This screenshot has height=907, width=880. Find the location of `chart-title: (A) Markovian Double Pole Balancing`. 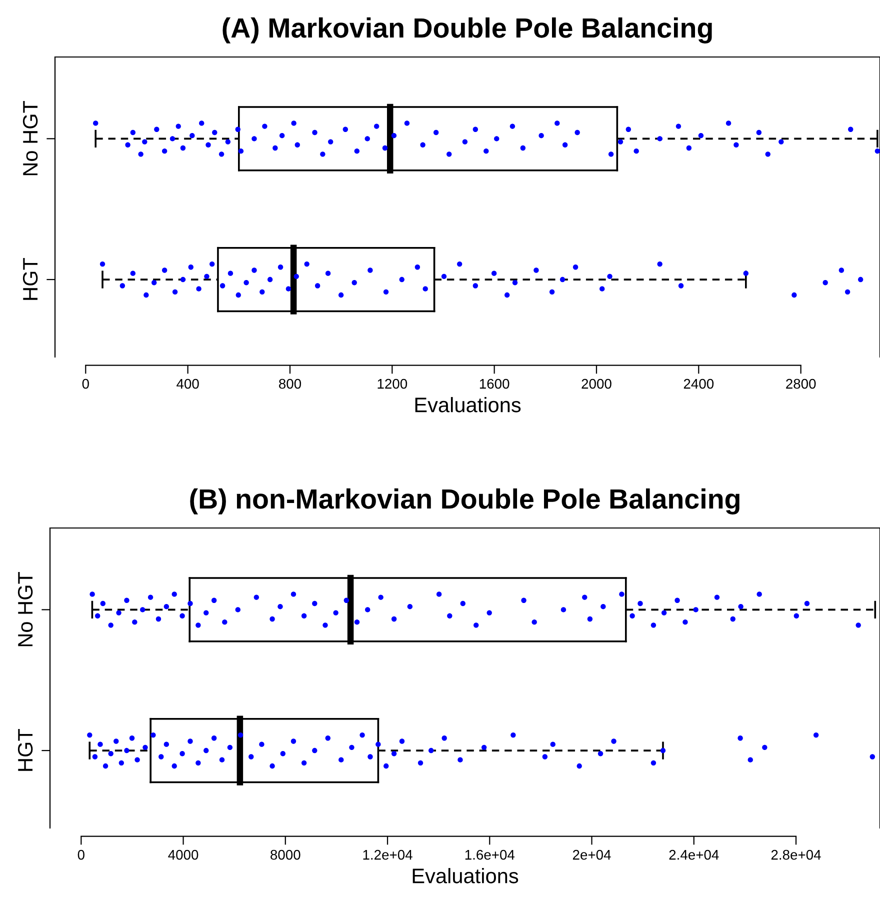

chart-title: (A) Markovian Double Pole Balancing is located at coordinates (467, 30).